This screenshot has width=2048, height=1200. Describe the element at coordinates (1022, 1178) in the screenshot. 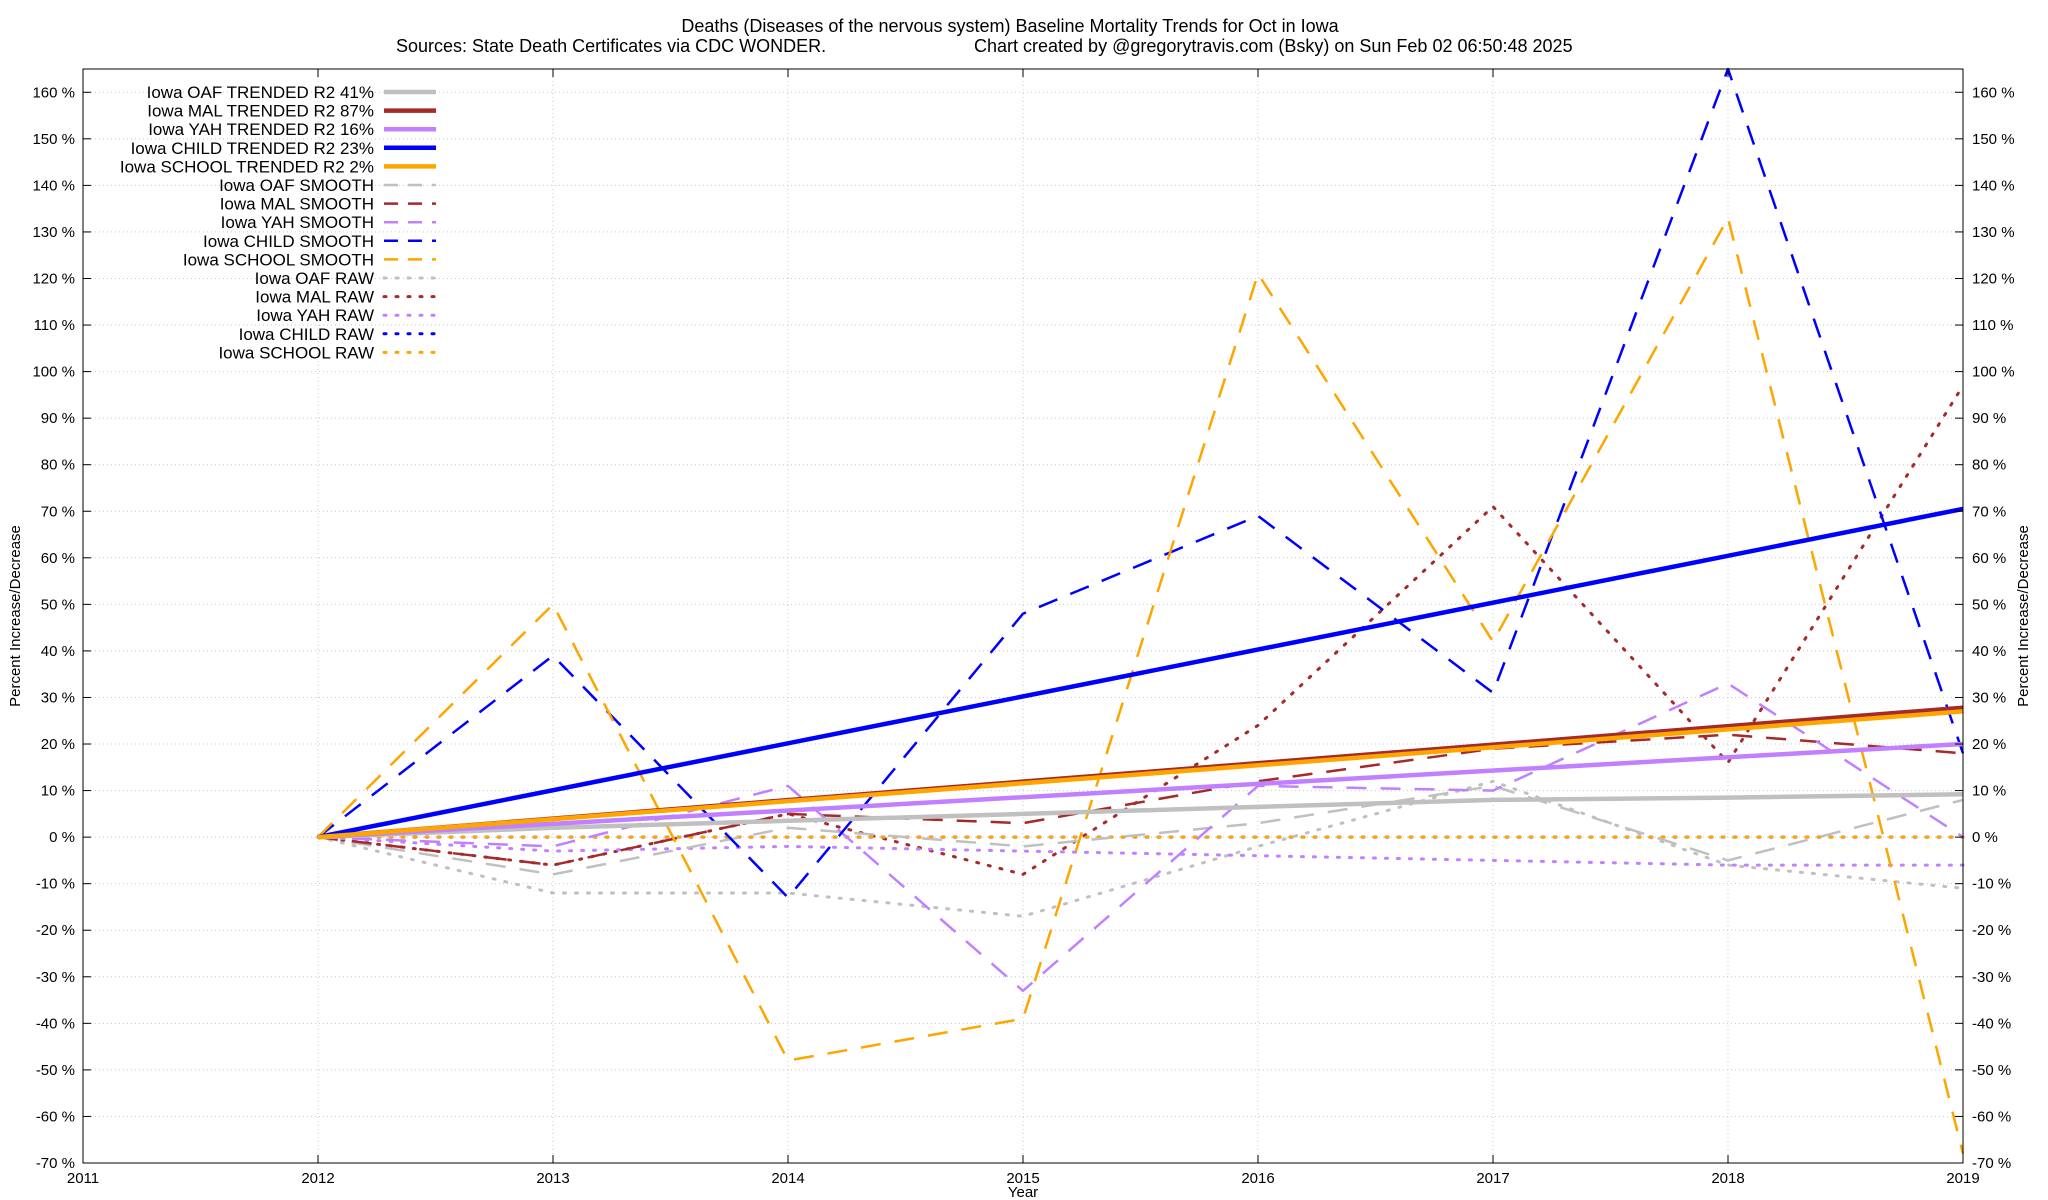

I see `x-tick-label: 2015` at that location.